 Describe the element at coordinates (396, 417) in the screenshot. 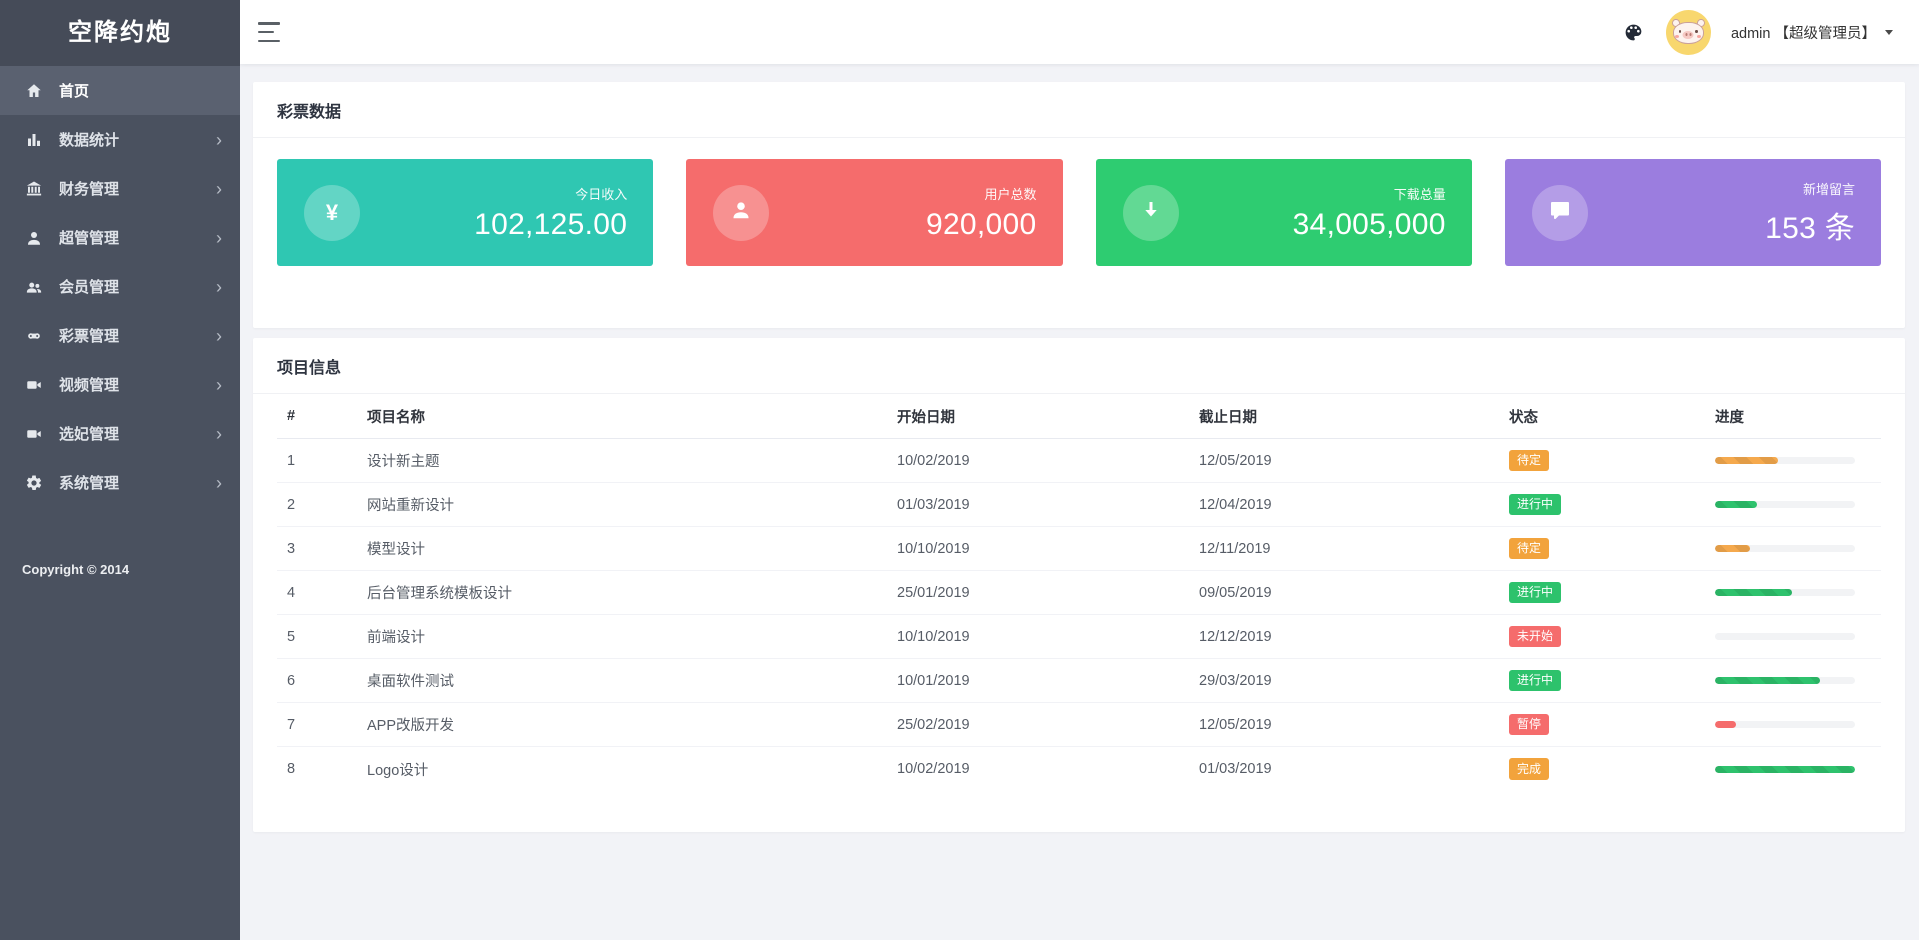

I see `col-name: 项目名称` at that location.